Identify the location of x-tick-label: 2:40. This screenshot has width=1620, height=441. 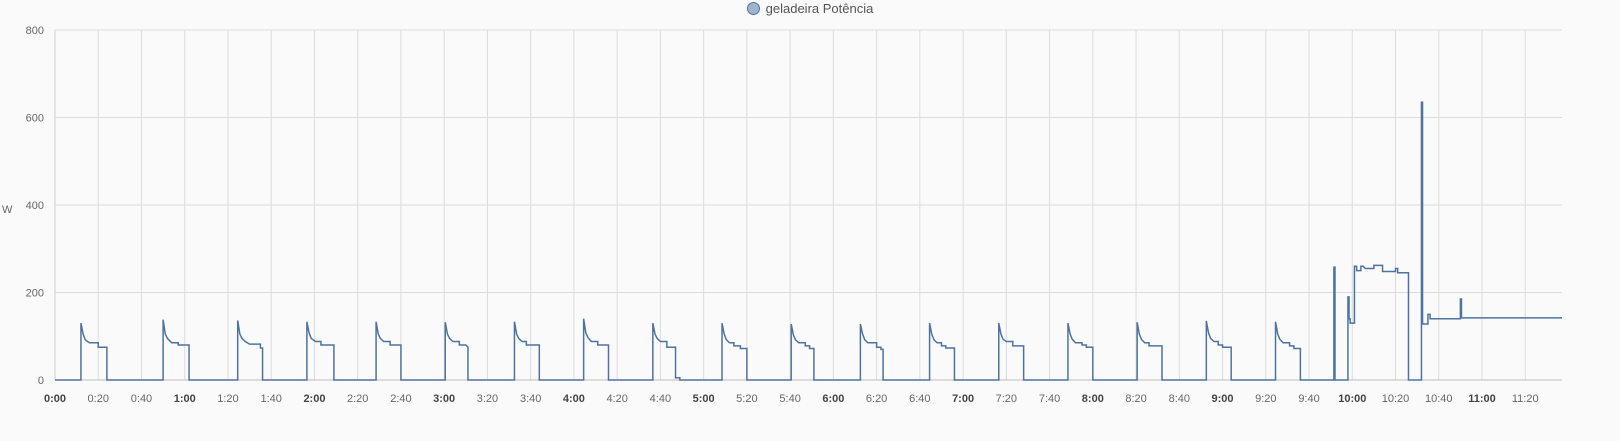
(400, 399).